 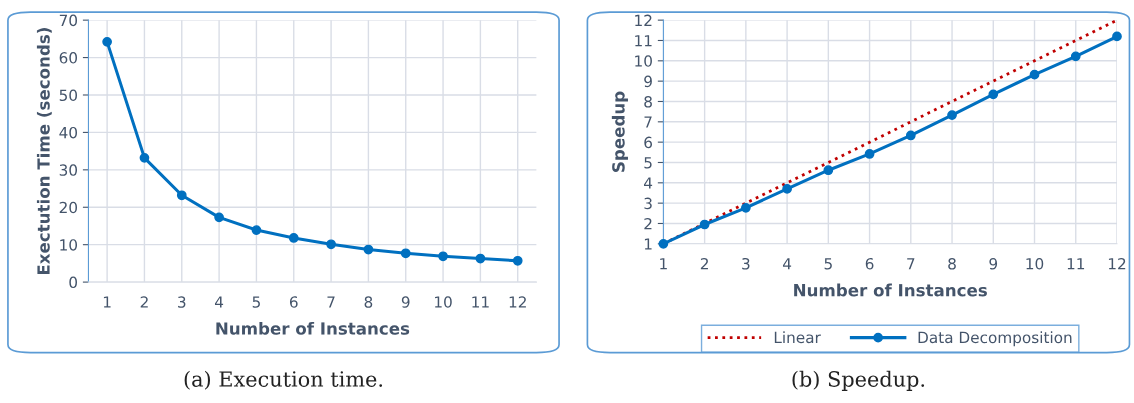 I want to click on y-tick-label: 40, so click(x=68, y=132).